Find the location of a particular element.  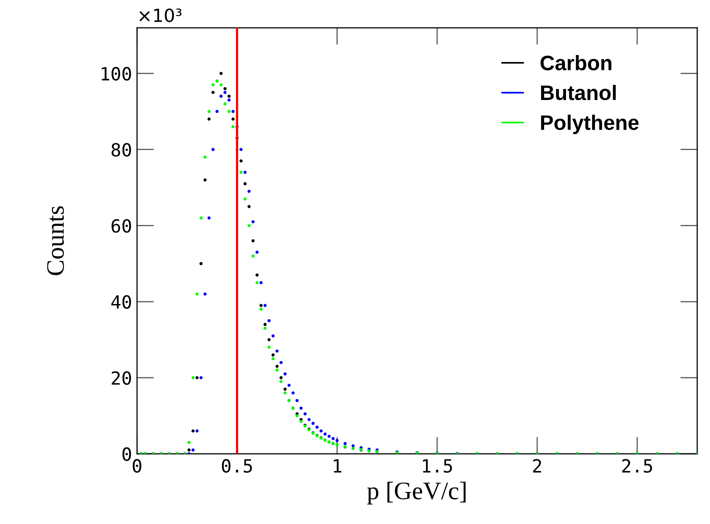

x-tick-label: 1 is located at coordinates (338, 465).